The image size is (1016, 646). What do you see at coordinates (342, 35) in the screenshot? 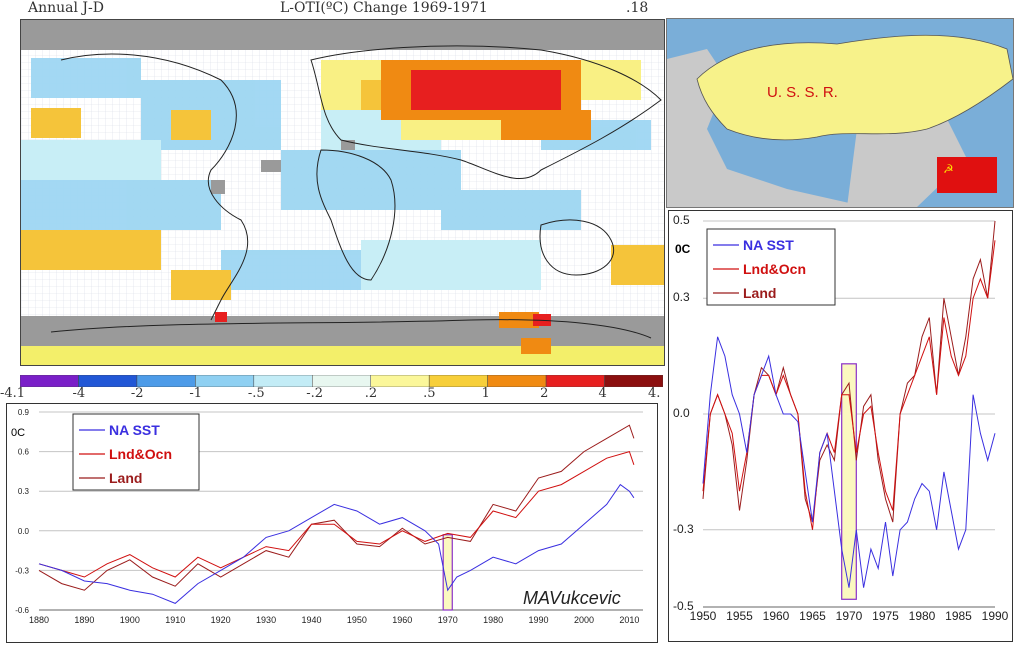
I see `no-data-band-north` at bounding box center [342, 35].